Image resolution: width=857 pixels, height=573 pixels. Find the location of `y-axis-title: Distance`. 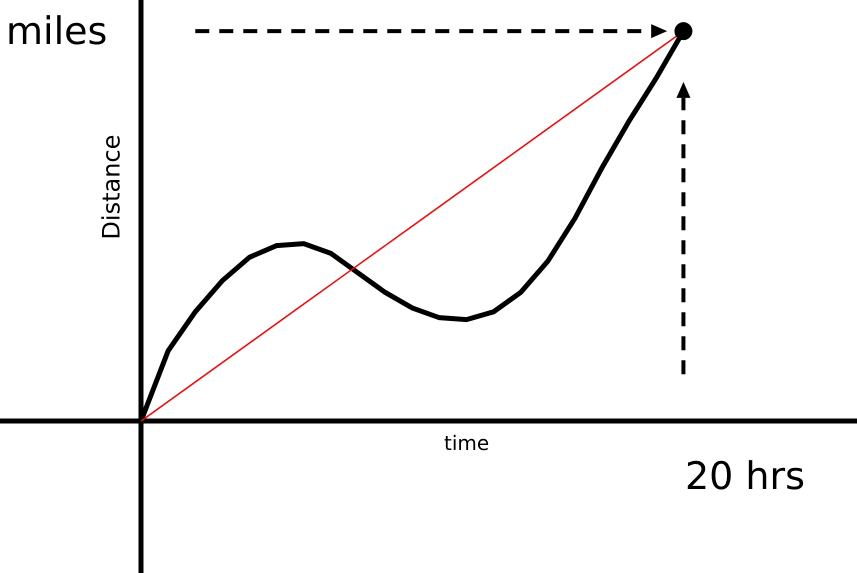

y-axis-title: Distance is located at coordinates (111, 187).